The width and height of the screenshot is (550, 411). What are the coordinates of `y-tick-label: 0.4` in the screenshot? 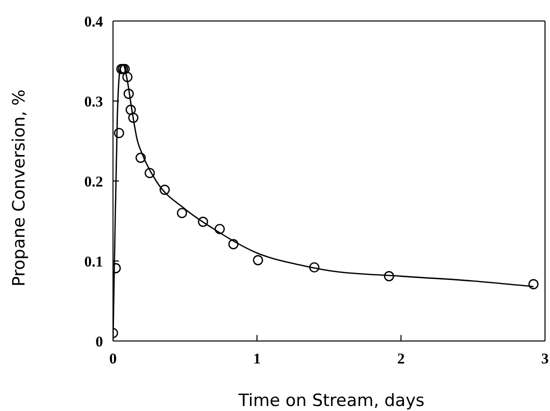 It's located at (94, 22).